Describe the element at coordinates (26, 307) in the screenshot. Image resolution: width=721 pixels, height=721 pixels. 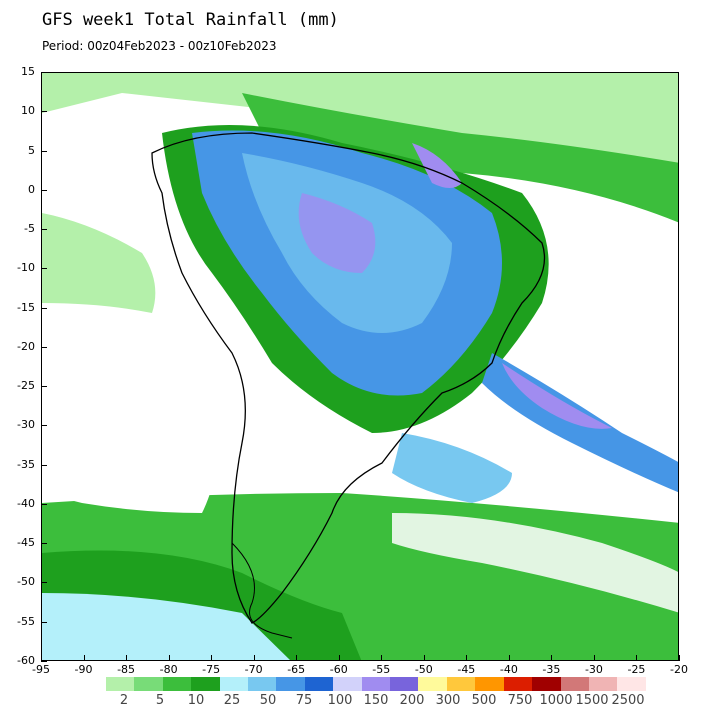
I see `lat-tick-label: -15` at that location.